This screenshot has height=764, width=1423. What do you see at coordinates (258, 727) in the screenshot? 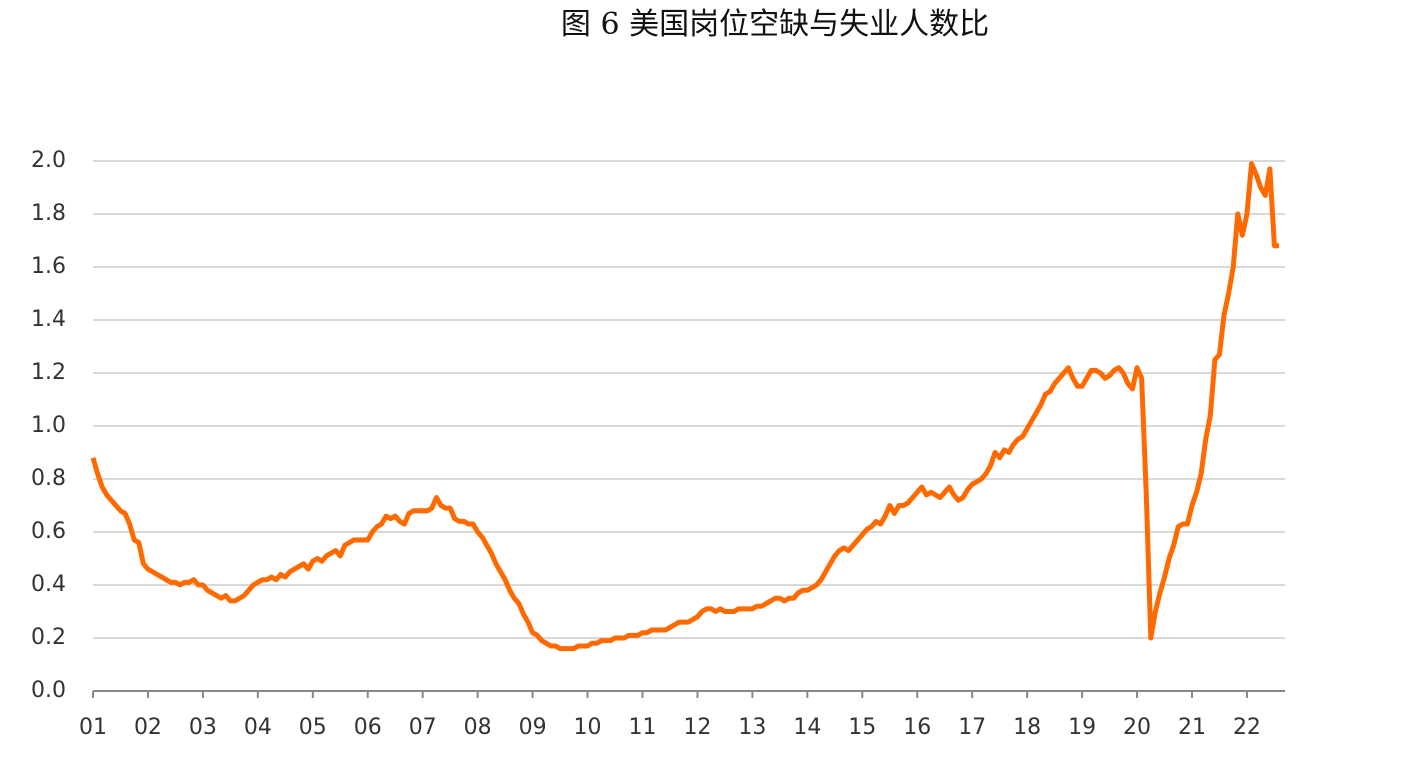
I see `x-tick-label: 04` at bounding box center [258, 727].